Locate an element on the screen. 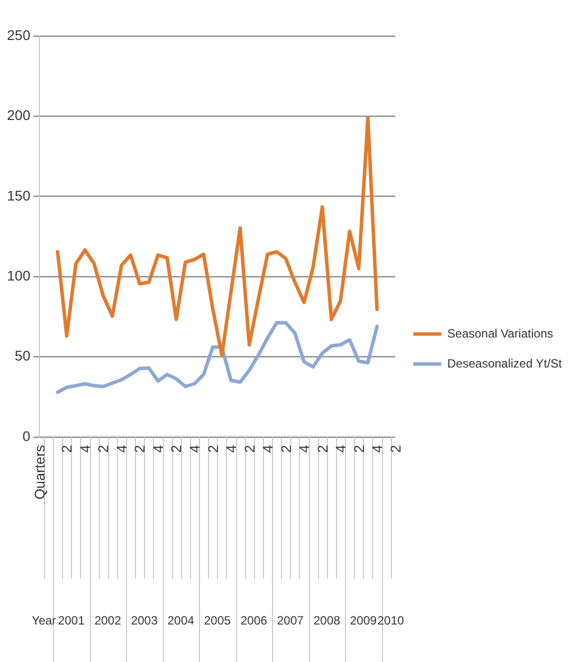 This screenshot has height=662, width=580. y-tick-label: 200 is located at coordinates (19, 115).